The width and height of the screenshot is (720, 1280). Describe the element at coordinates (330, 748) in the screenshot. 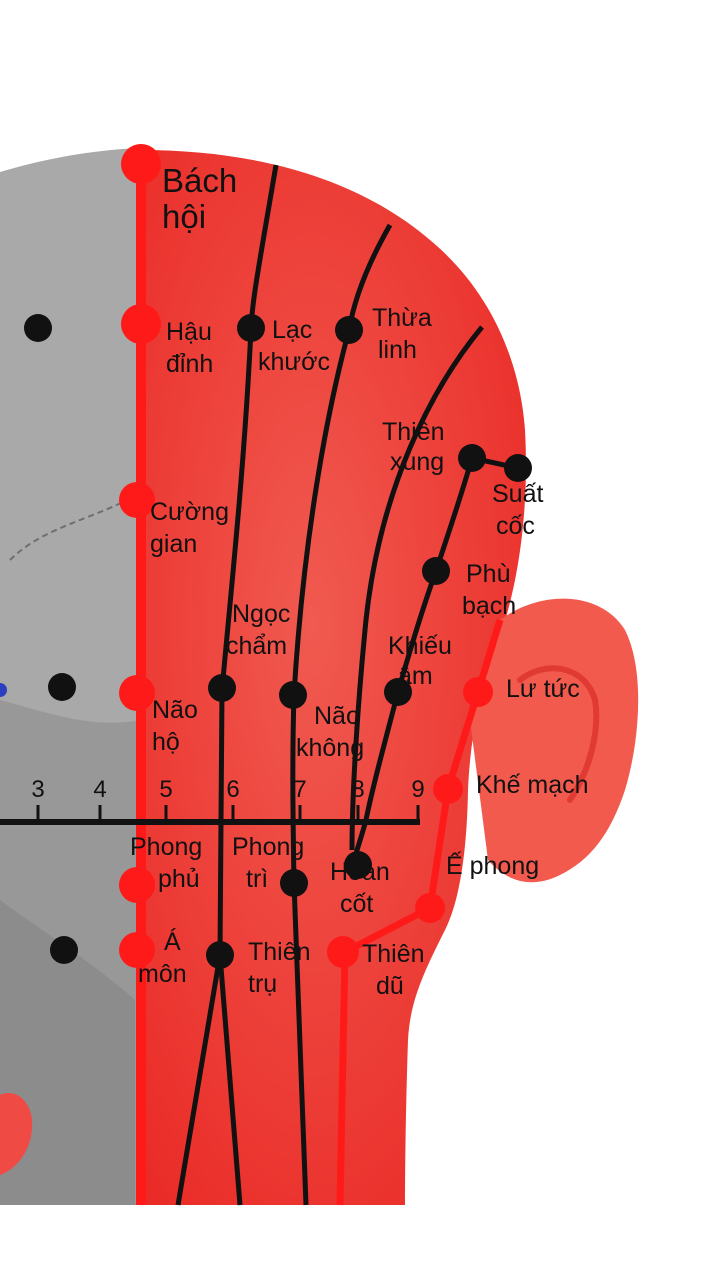

I see `acupoint-label-nao-khong-2: không` at that location.